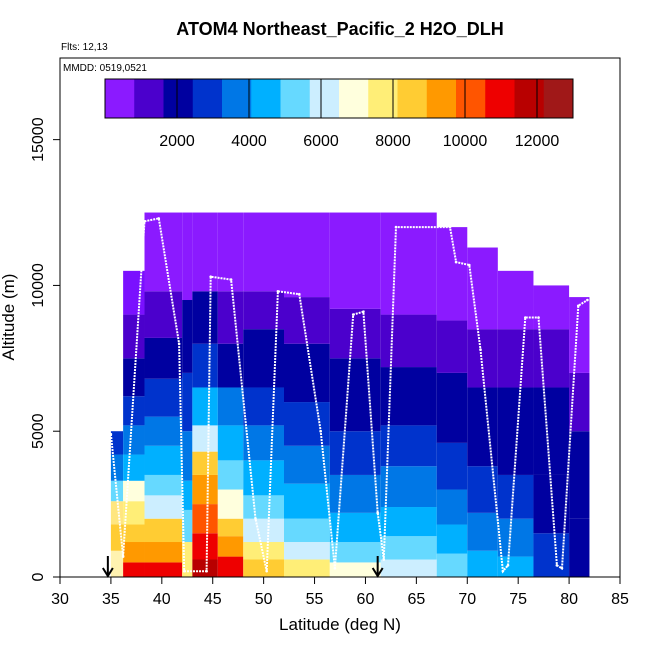  I want to click on date-note: MMDD: 0519,0521, so click(105, 68).